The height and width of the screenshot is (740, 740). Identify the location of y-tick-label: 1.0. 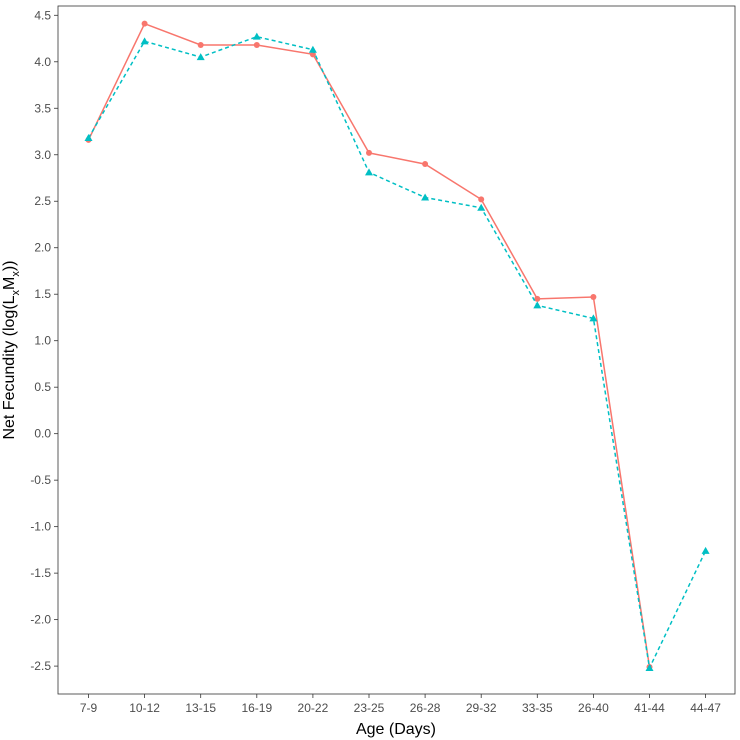
(42, 341).